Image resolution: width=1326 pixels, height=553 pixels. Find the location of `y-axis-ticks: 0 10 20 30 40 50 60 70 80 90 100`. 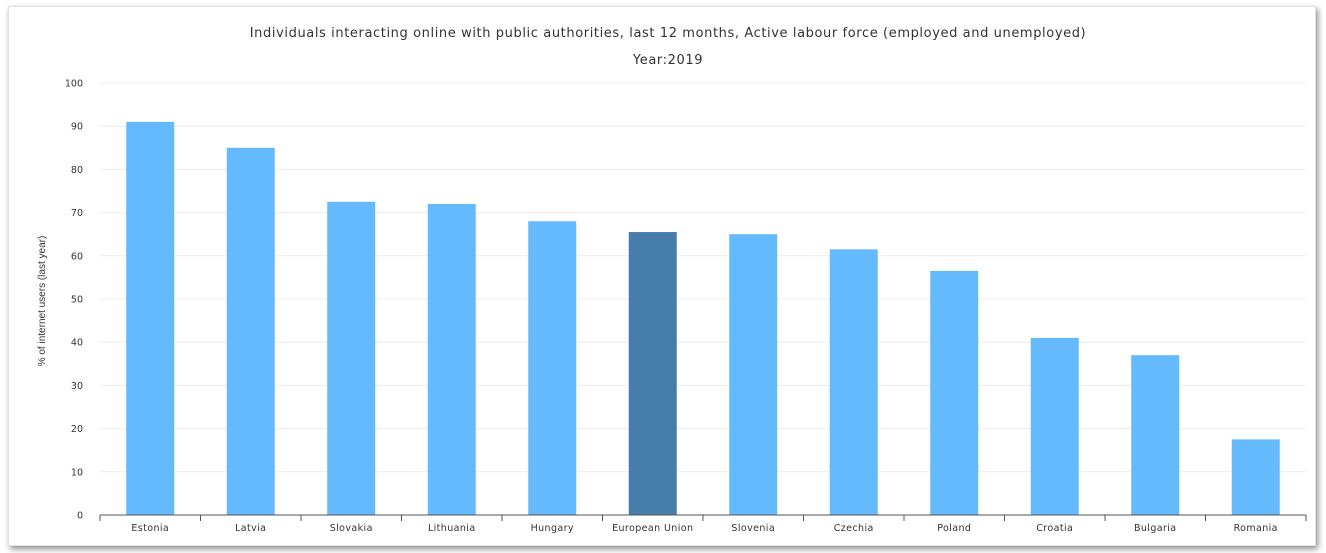

y-axis-ticks: 0 10 20 30 40 50 60 70 80 90 100 is located at coordinates (74, 300).